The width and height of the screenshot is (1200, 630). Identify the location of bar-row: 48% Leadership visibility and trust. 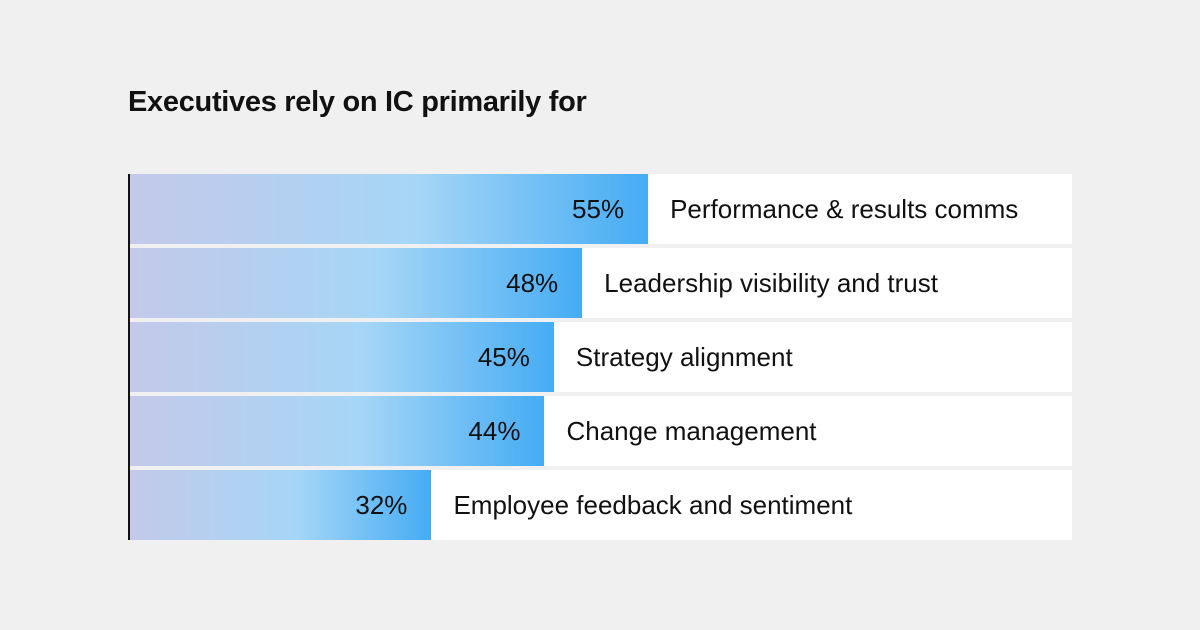
(600, 283).